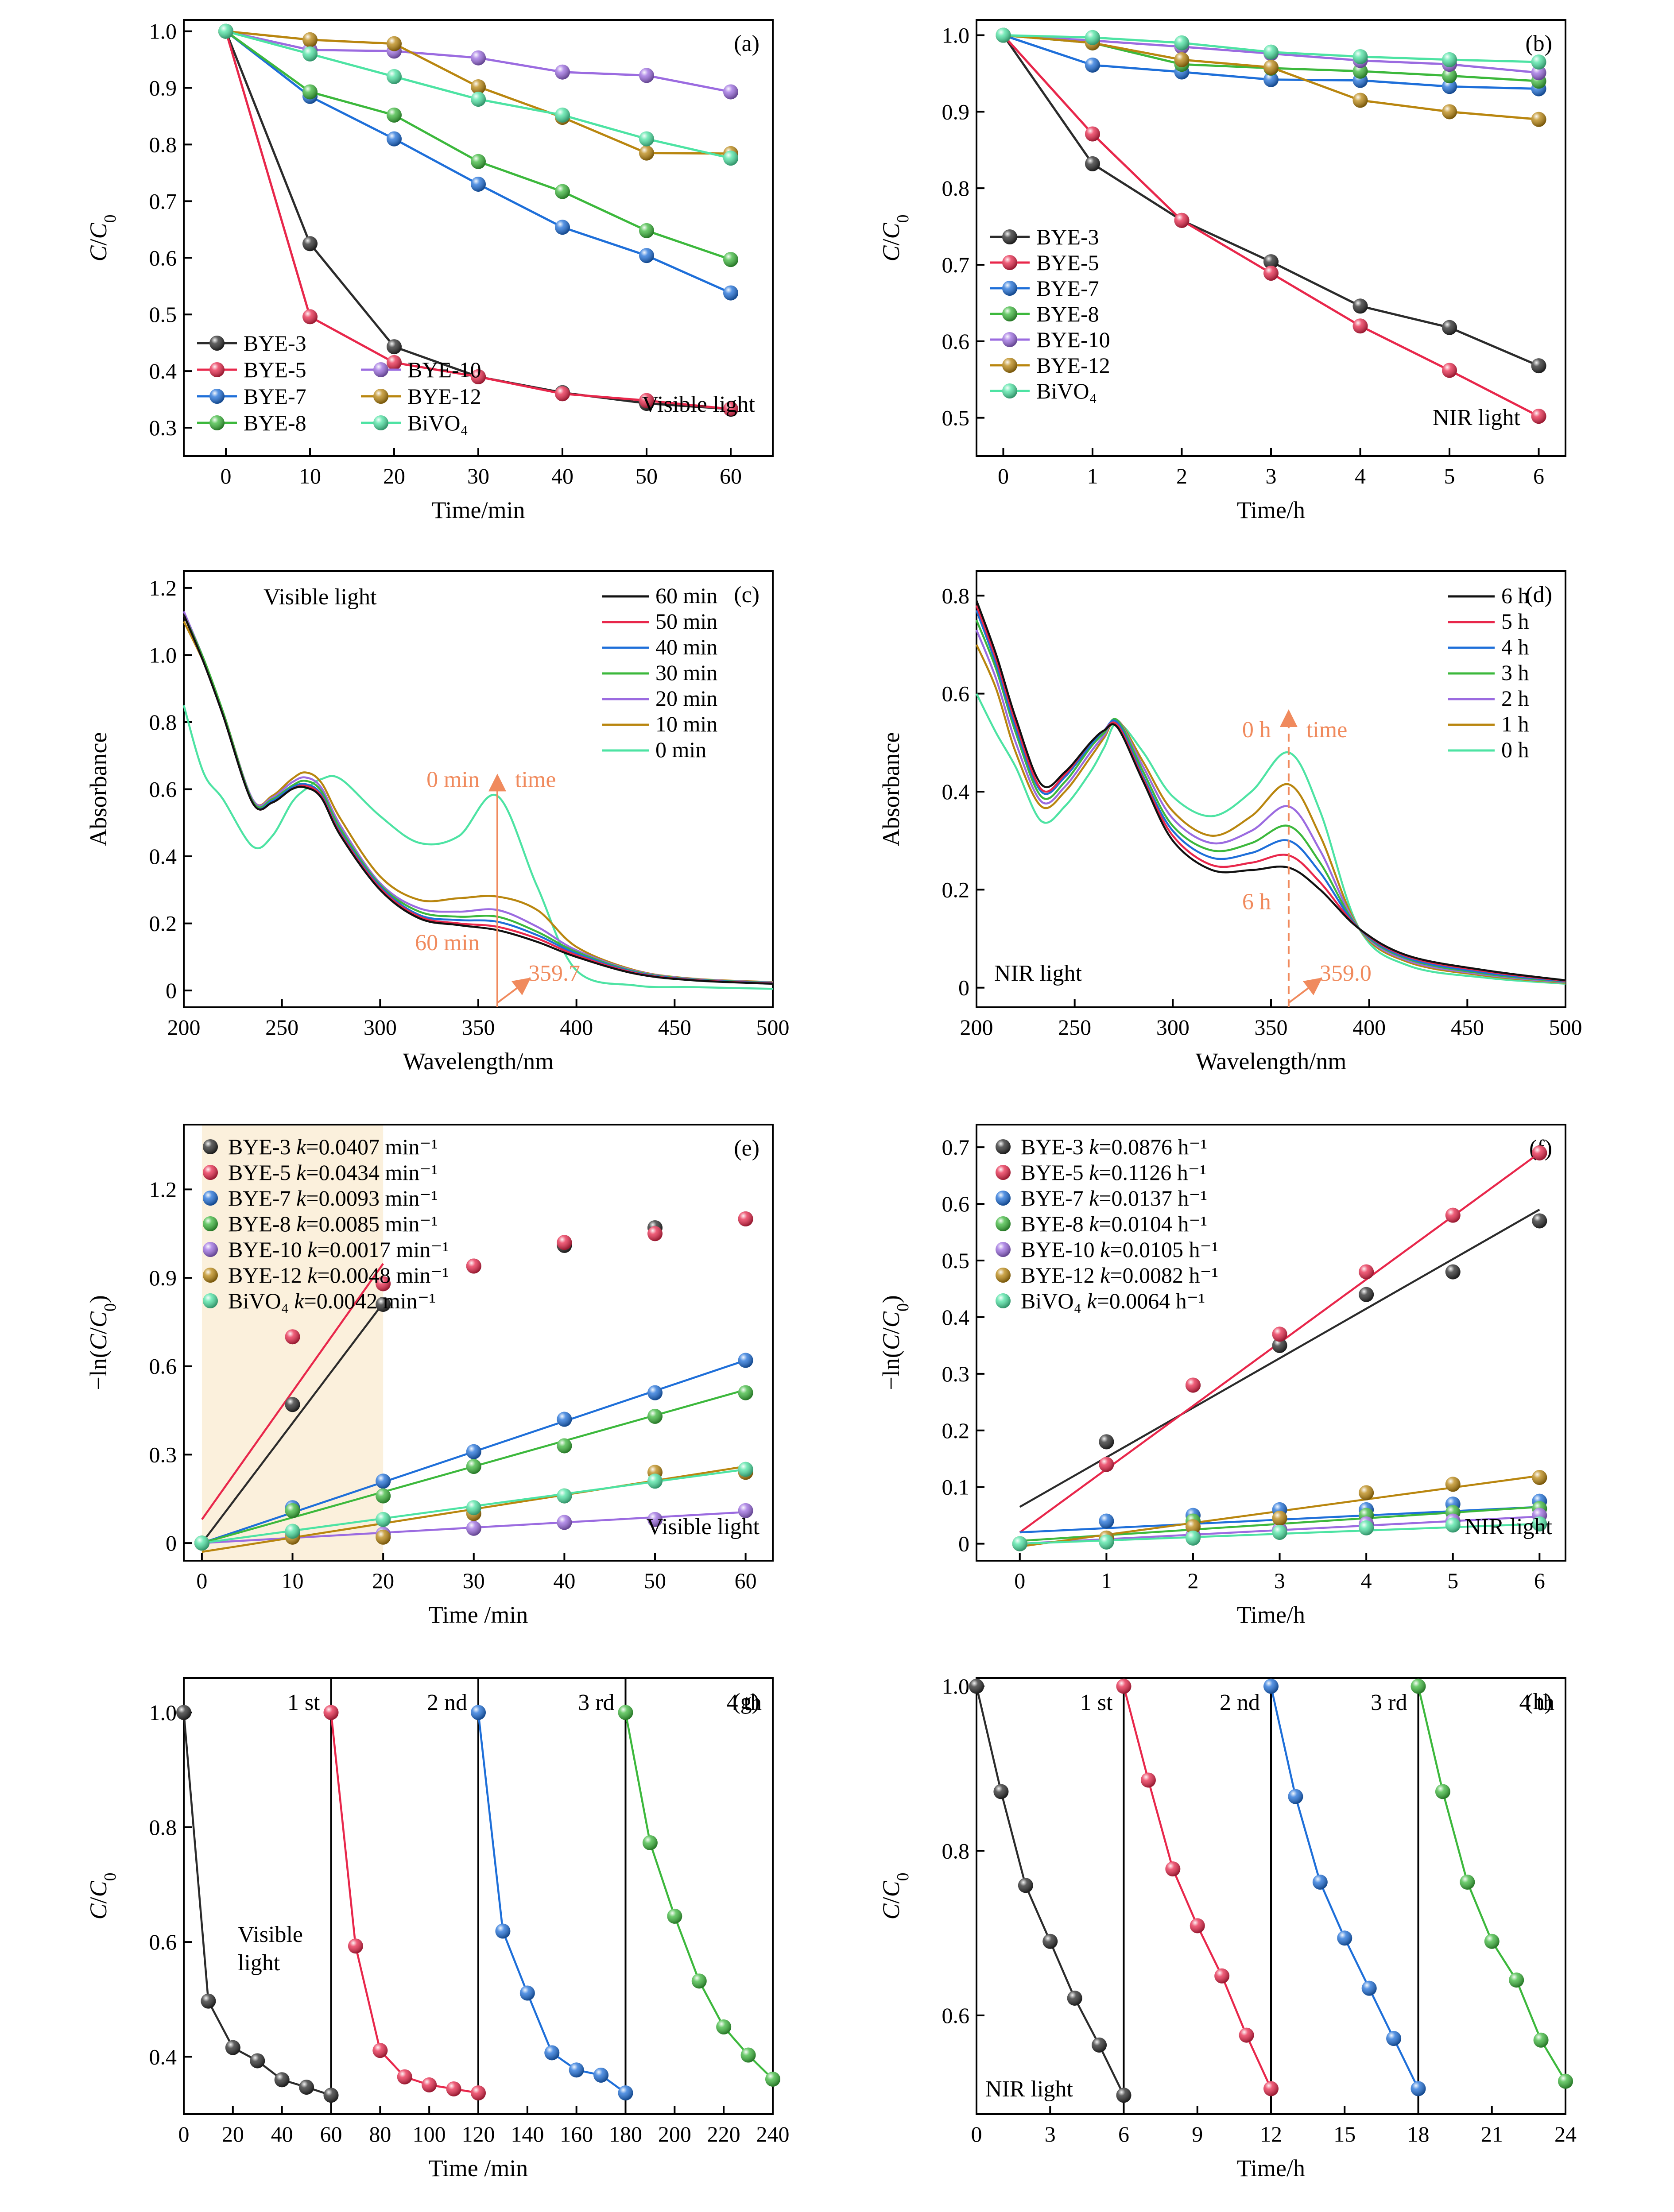  What do you see at coordinates (1389, 1702) in the screenshot?
I see `cycle-label-h-2: 3 rd` at bounding box center [1389, 1702].